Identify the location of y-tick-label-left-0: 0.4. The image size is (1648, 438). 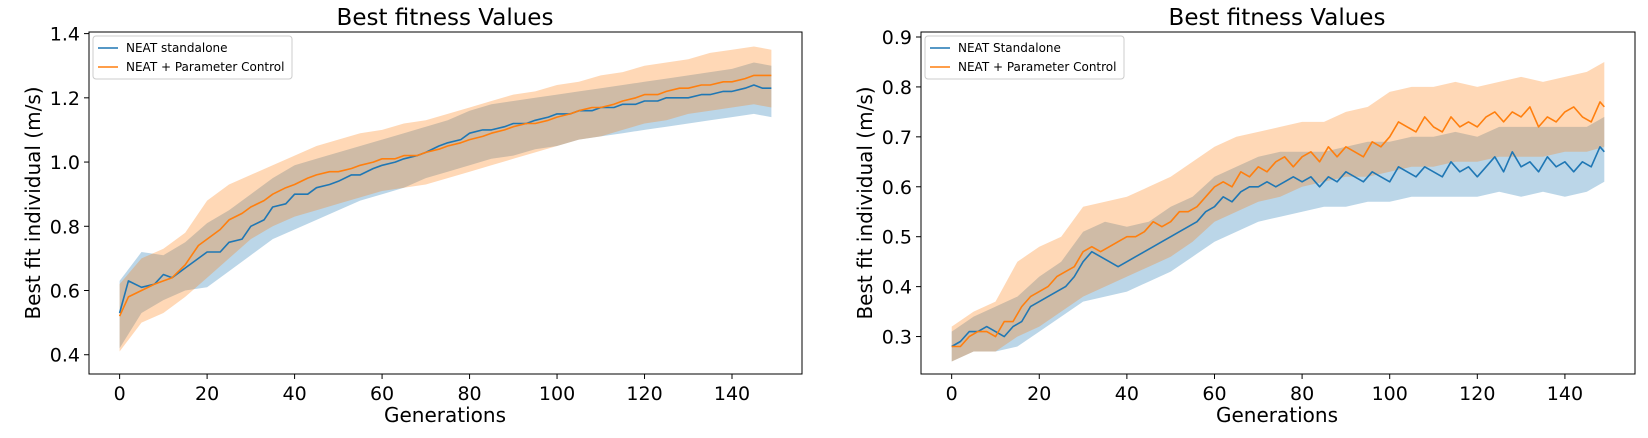
(65, 356).